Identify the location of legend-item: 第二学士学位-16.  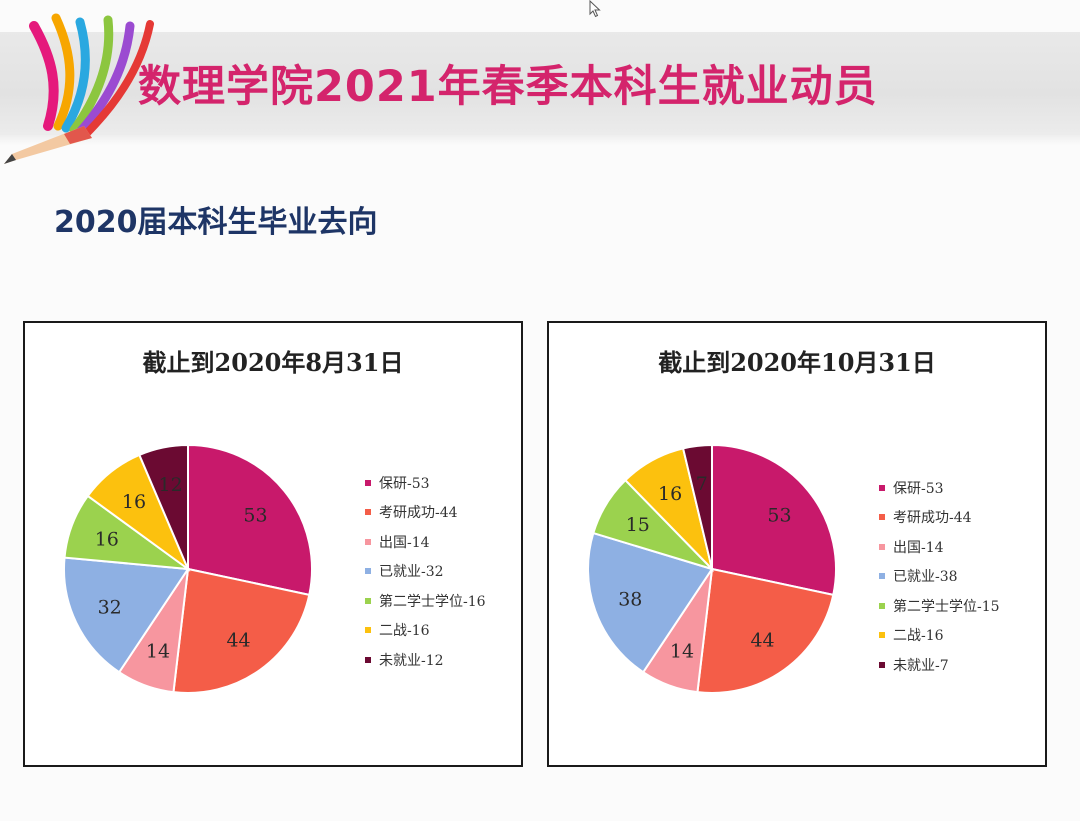
(425, 601).